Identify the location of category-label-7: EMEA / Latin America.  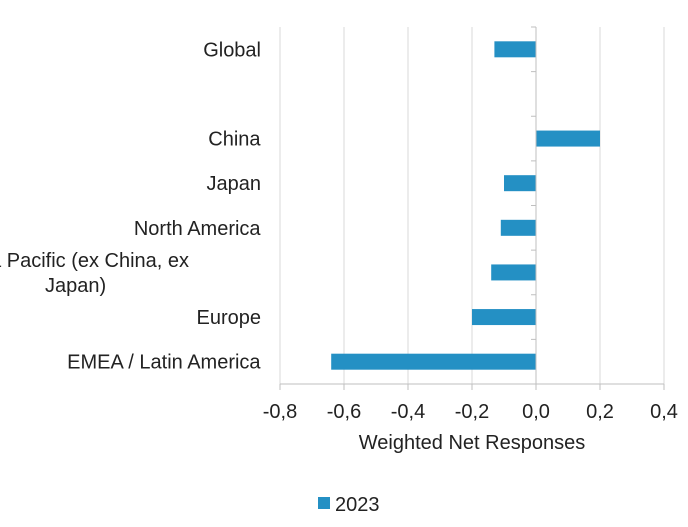
(164, 363).